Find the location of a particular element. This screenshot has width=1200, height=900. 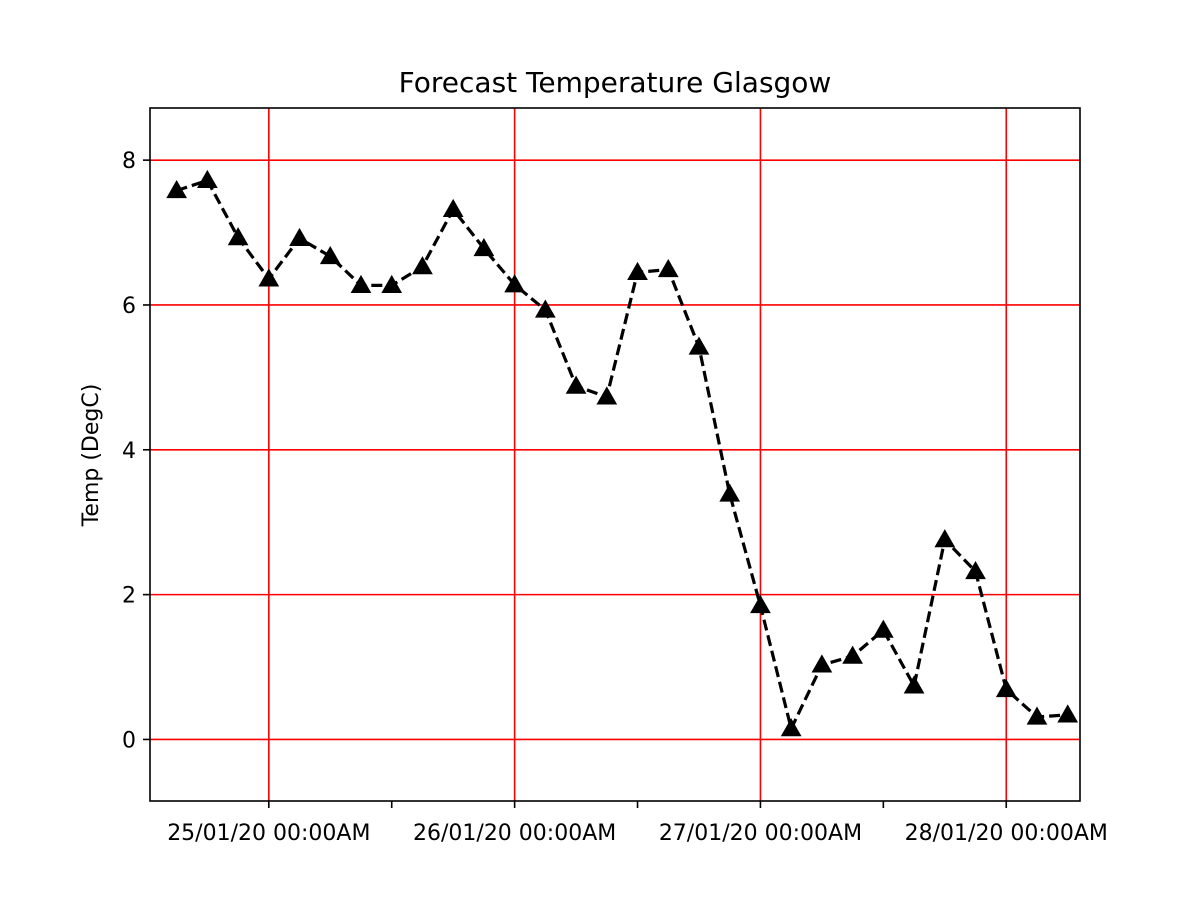

y-tick-label: 0 is located at coordinates (129, 740).